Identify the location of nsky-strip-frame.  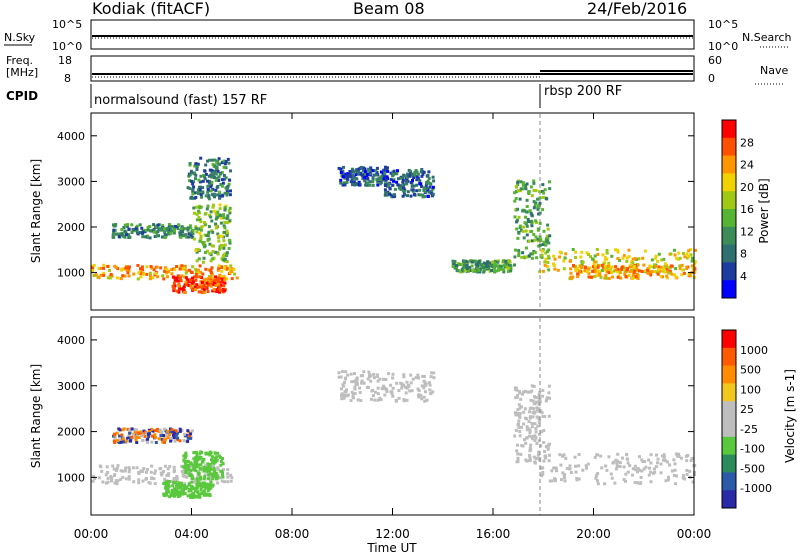
(392, 34).